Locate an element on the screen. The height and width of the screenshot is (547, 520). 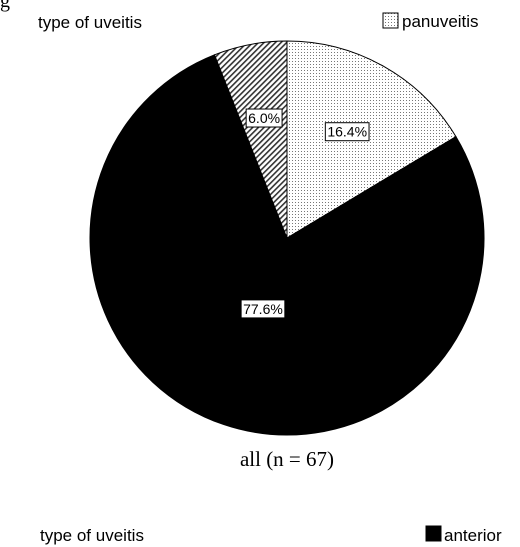
pie-data-label-1: 16.4% is located at coordinates (347, 132).